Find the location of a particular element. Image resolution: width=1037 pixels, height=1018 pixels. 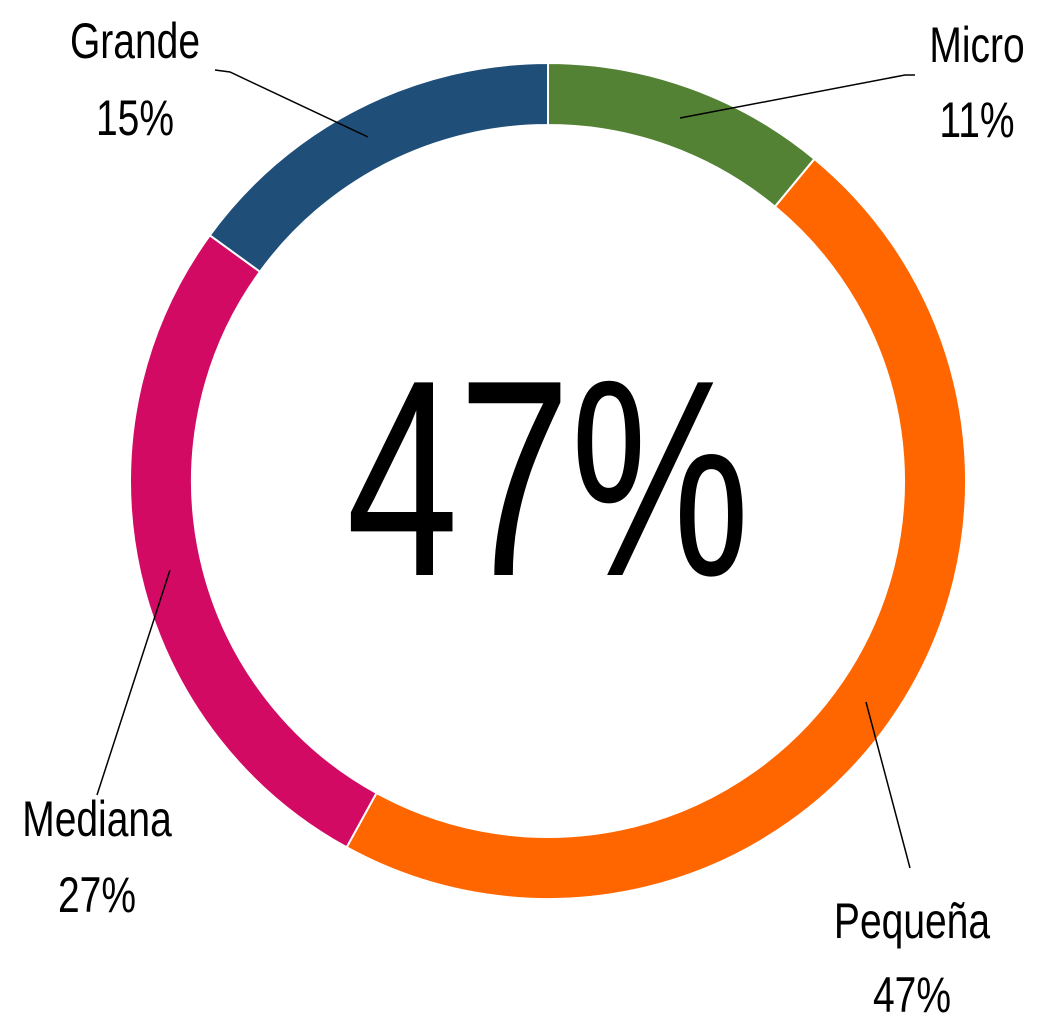

category-label: Grande is located at coordinates (135, 40).